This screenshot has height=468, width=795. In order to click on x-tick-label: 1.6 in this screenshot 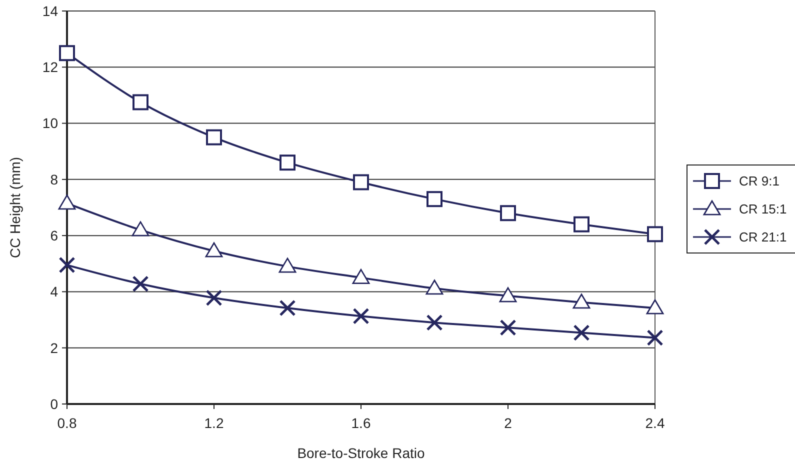, I will do `click(361, 423)`.